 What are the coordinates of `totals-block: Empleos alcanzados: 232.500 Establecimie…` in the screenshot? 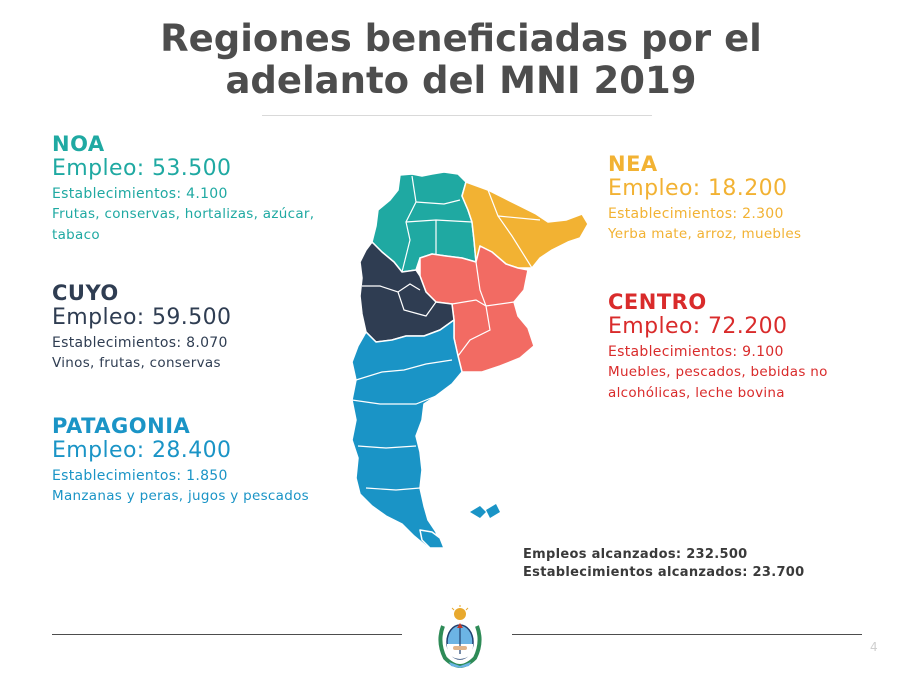 It's located at (664, 564).